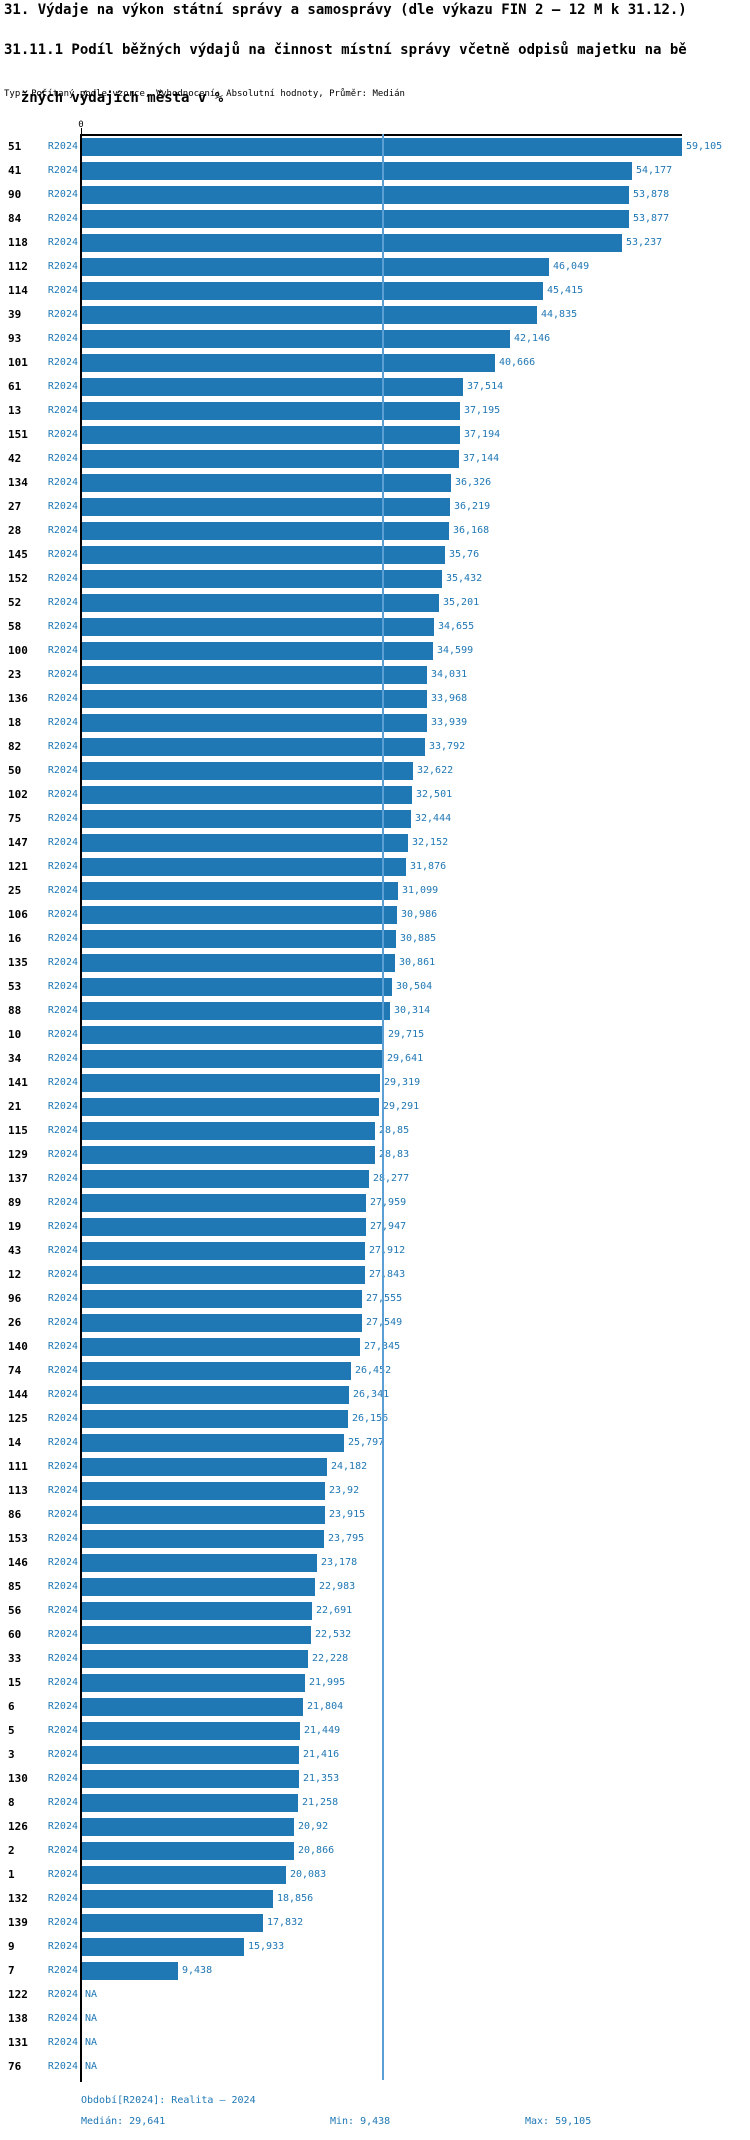 Image resolution: width=750 pixels, height=2140 pixels. What do you see at coordinates (375, 1755) in the screenshot?
I see `bar-row: 3 R2024 21,416` at bounding box center [375, 1755].